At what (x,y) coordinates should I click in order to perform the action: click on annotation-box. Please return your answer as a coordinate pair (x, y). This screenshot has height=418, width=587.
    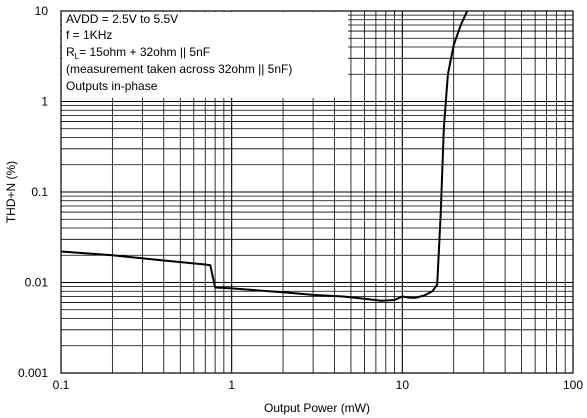
    Looking at the image, I should click on (205, 55).